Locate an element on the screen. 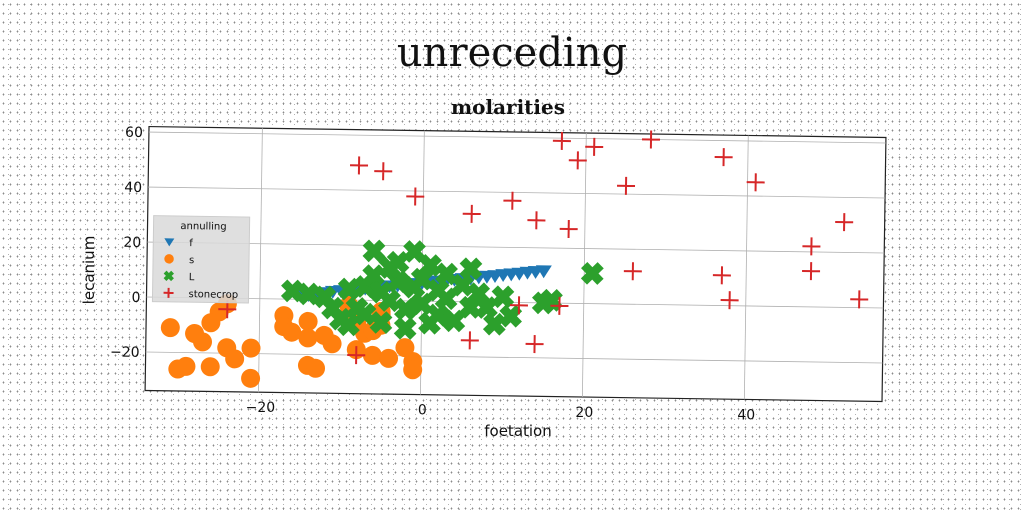 Image resolution: width=1024 pixels, height=512 pixels. legend-title: annulling is located at coordinates (203, 227).